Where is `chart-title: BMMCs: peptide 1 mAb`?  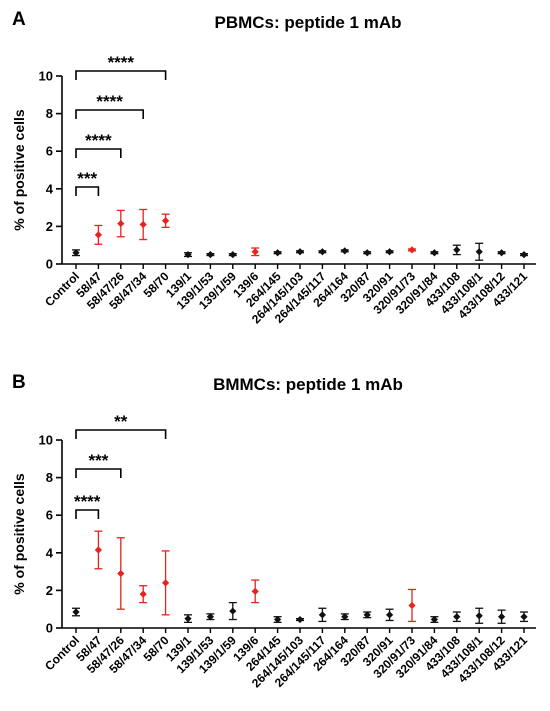 chart-title: BMMCs: peptide 1 mAb is located at coordinates (308, 384).